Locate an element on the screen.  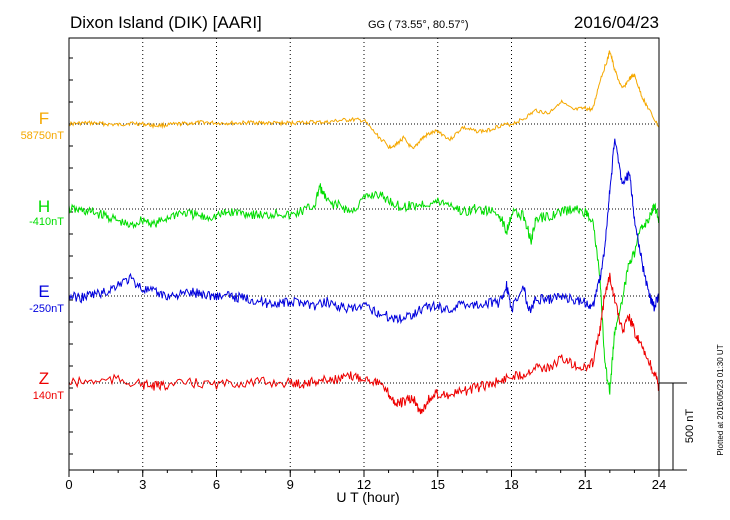
x-tick-label: 21 is located at coordinates (585, 484).